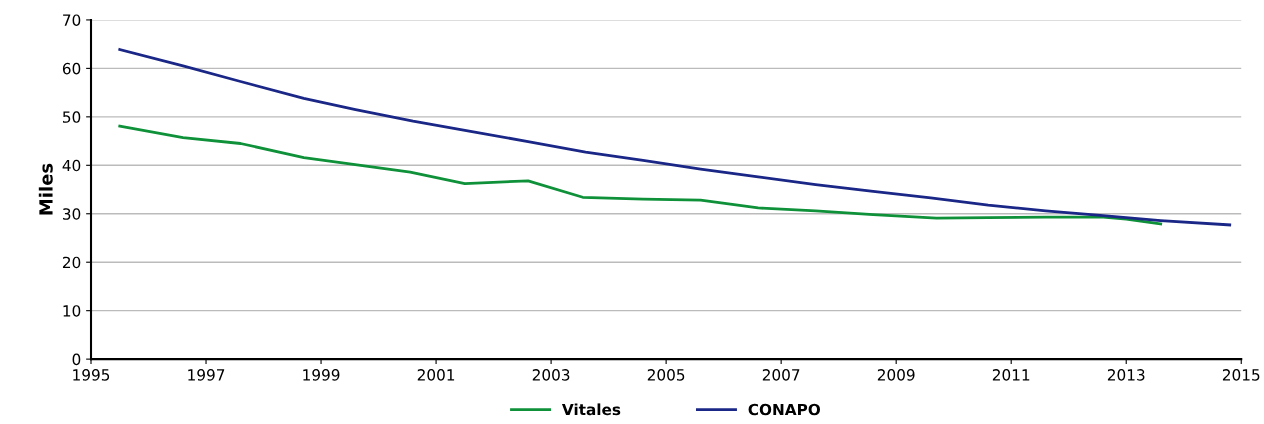 The width and height of the screenshot is (1264, 424). Describe the element at coordinates (71, 165) in the screenshot. I see `y-tick-label: 40` at that location.